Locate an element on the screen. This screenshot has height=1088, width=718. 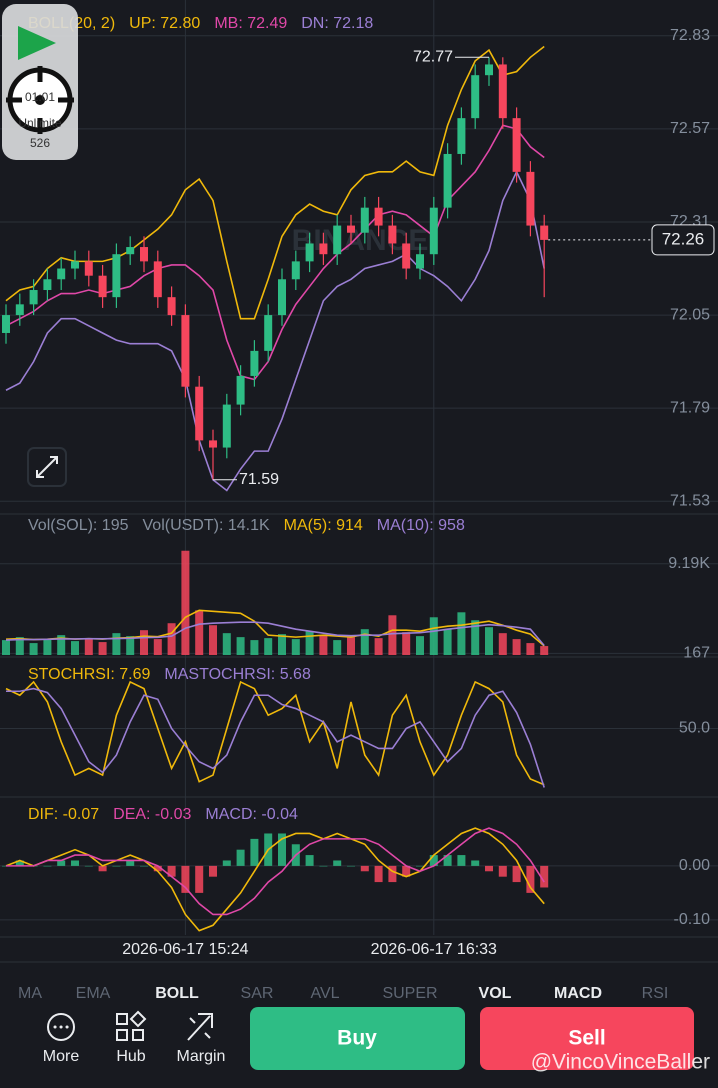
hub-icon is located at coordinates (131, 1025).